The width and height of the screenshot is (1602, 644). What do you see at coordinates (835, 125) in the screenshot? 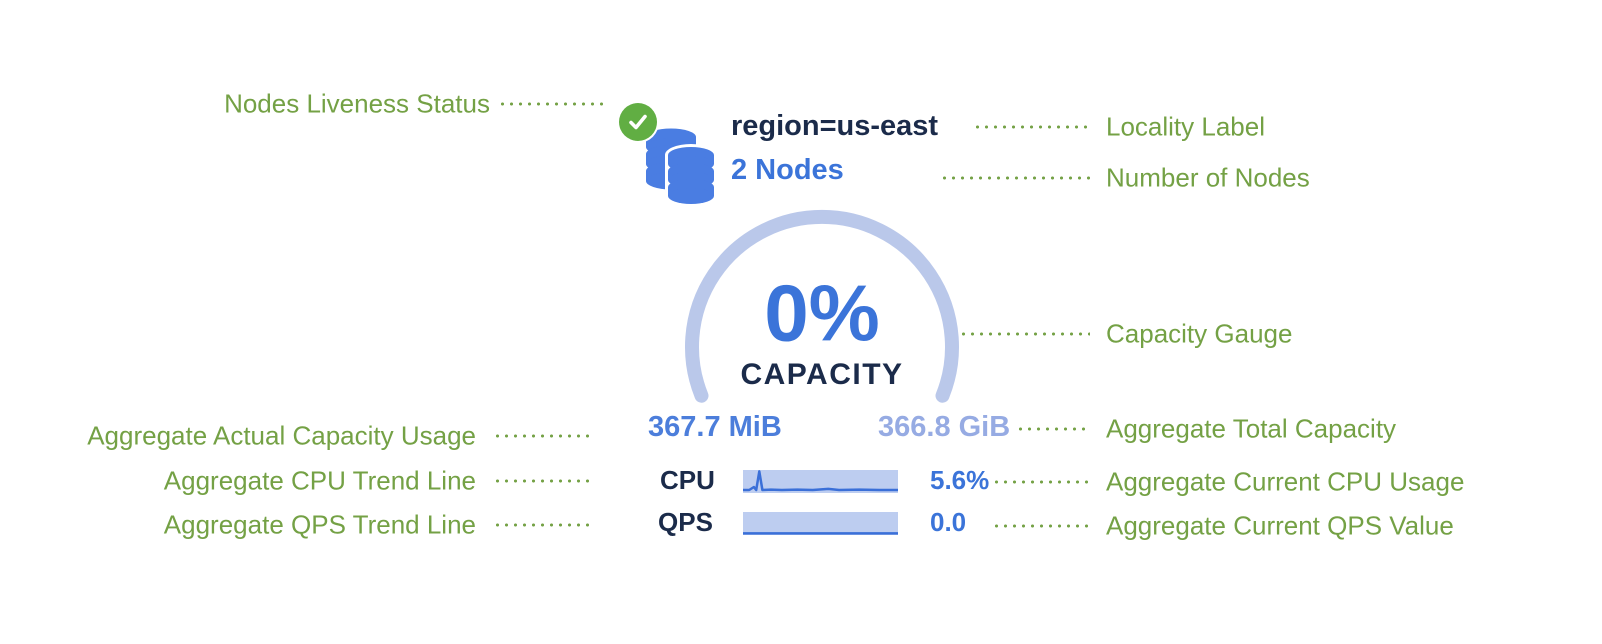
I see `locality-label: region=us-east` at bounding box center [835, 125].